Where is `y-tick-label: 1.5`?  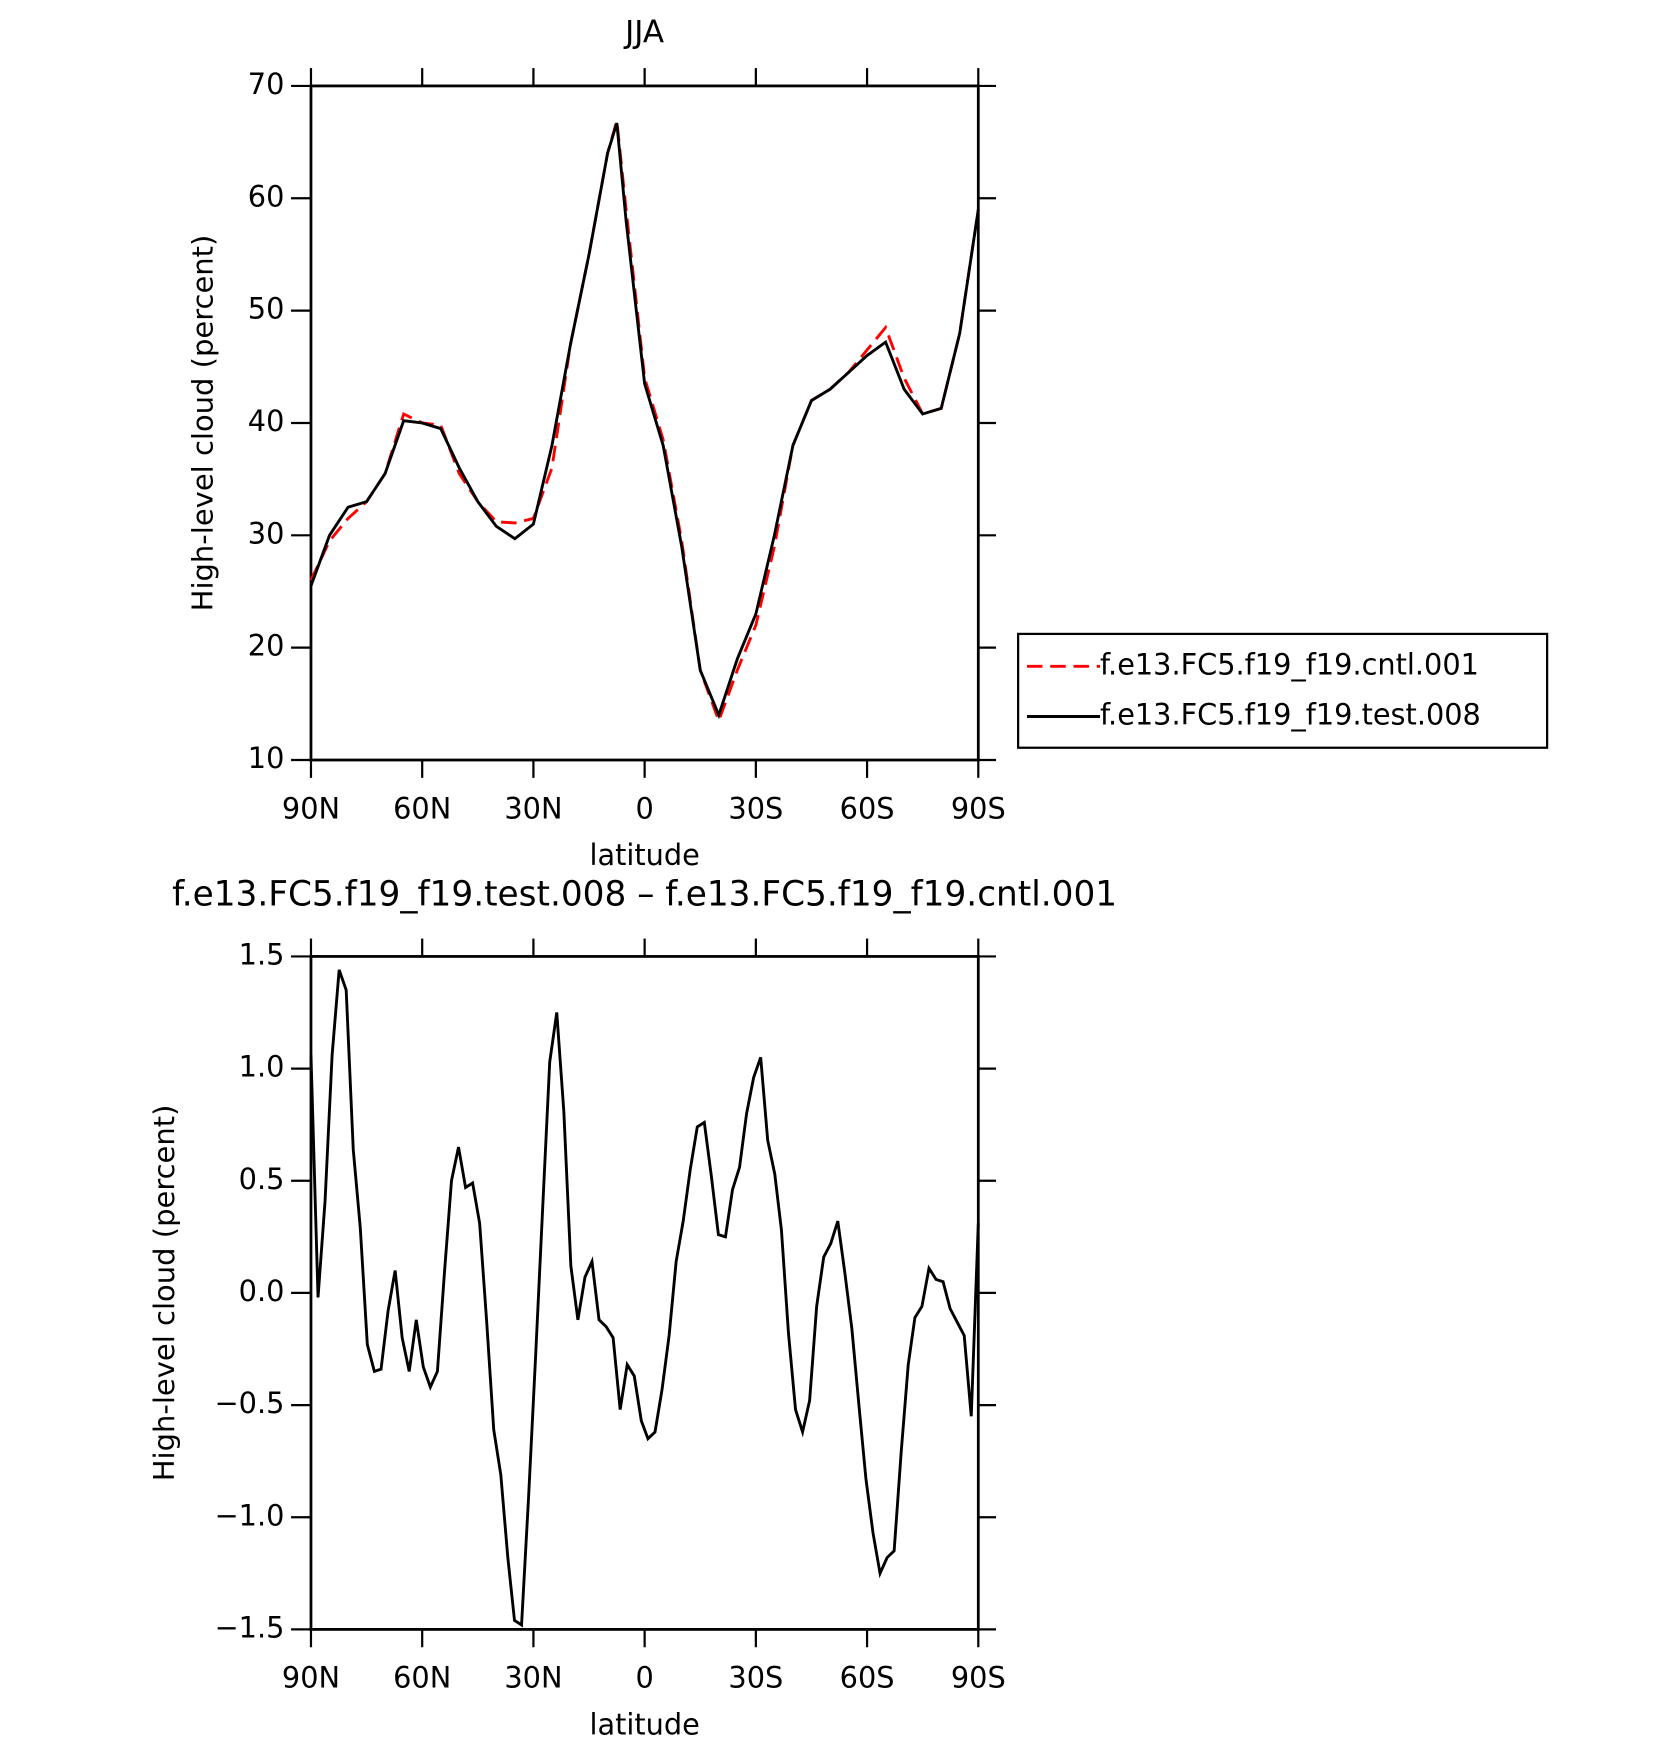
y-tick-label: 1.5 is located at coordinates (262, 954).